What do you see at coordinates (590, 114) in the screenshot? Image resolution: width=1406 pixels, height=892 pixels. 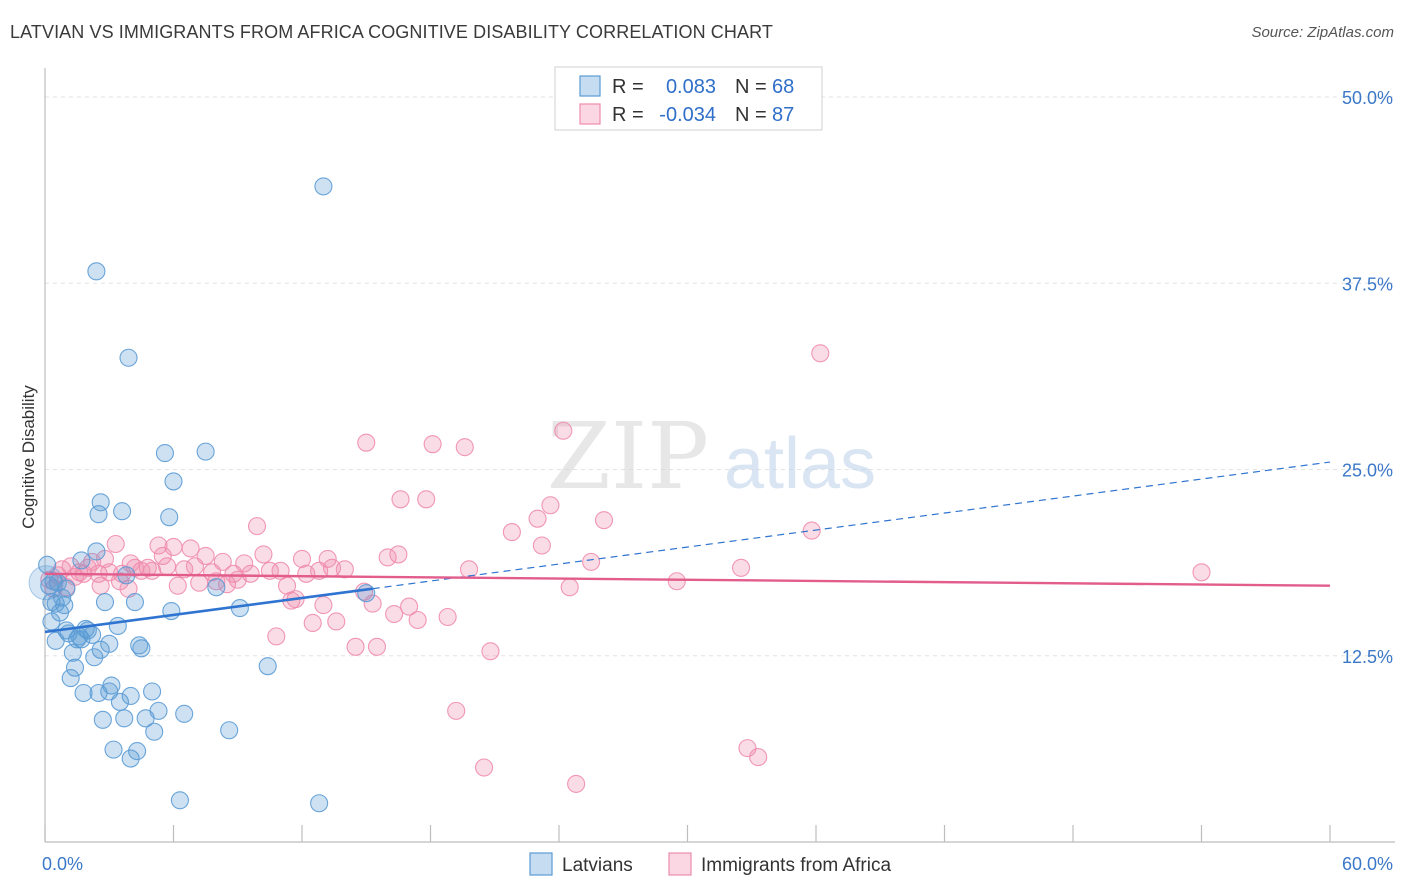 I see `africa-swatch` at bounding box center [590, 114].